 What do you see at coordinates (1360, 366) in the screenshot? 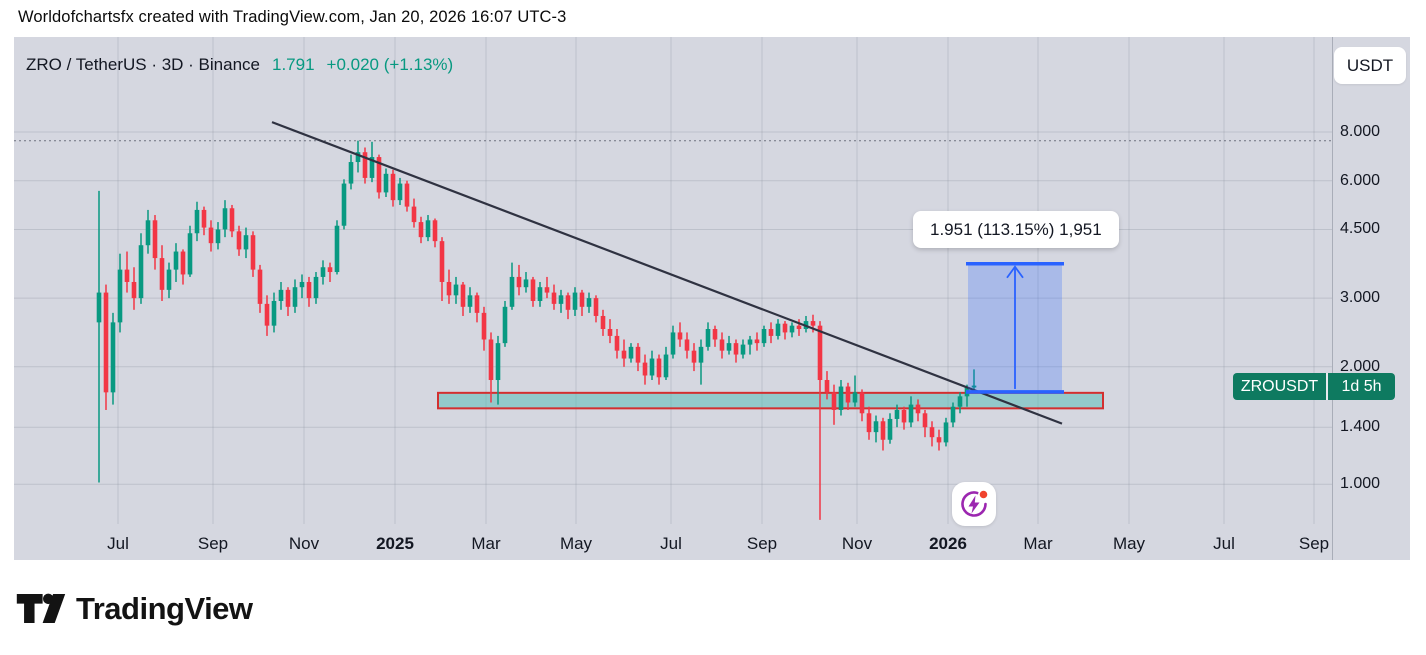
I see `price-tick-label: 2.000` at bounding box center [1360, 366].